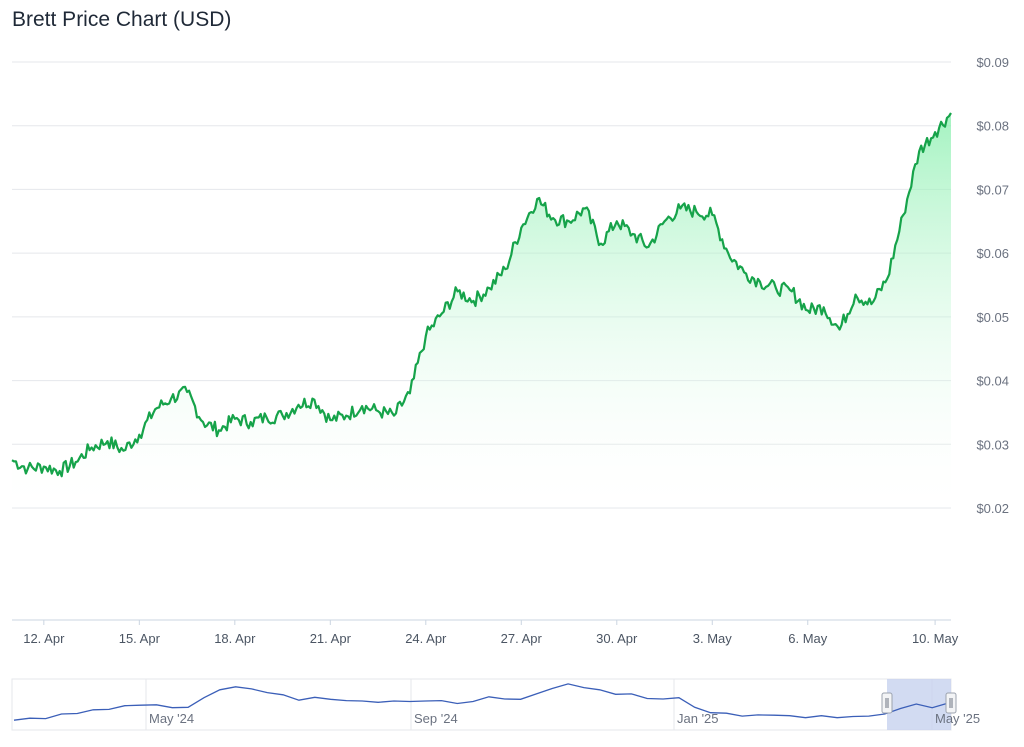 This screenshot has height=747, width=1024. Describe the element at coordinates (992, 253) in the screenshot. I see `y-tick-label: $0.06` at that location.